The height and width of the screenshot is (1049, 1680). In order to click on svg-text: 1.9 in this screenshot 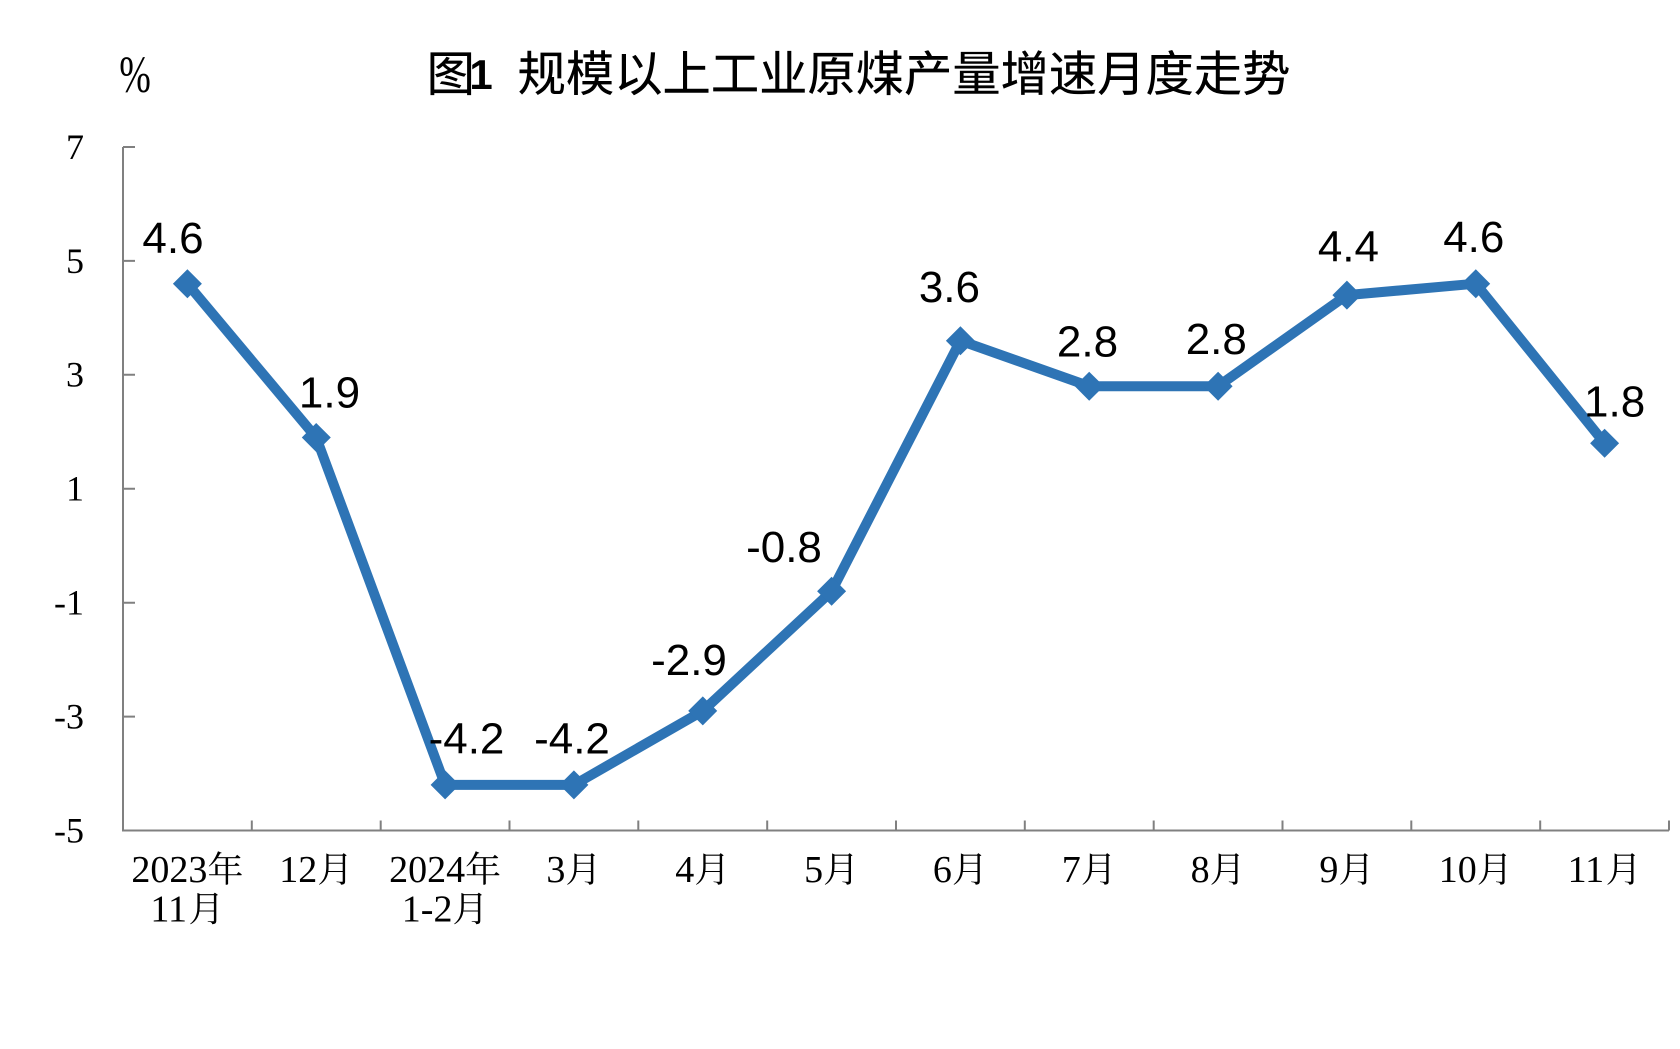, I will do `click(329, 392)`.